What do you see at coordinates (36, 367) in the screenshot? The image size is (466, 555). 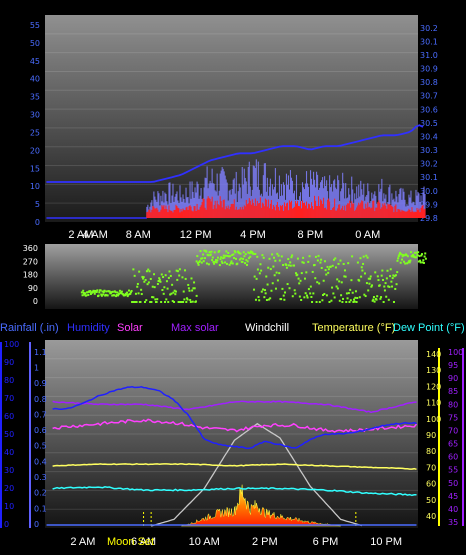 I see `rain-tick: 1` at bounding box center [36, 367].